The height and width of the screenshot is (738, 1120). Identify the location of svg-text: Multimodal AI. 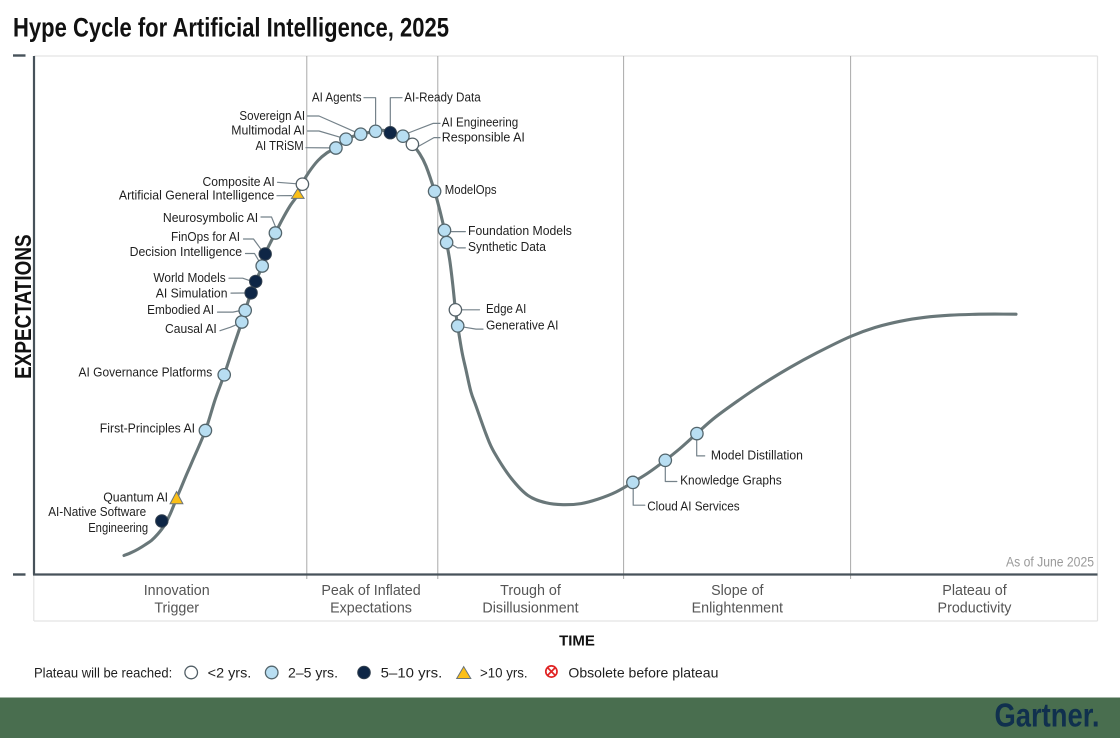
(268, 130).